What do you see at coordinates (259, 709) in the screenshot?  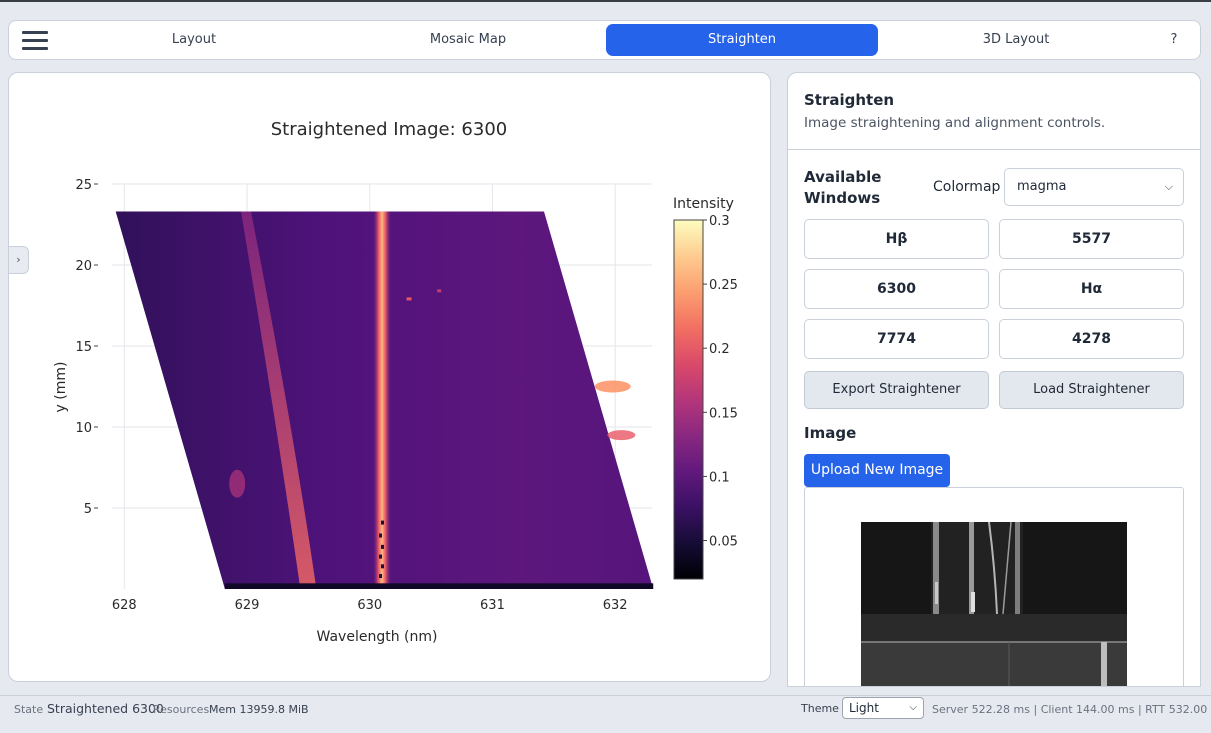 I see `memory-readout: Mem 13959.8 MiB` at bounding box center [259, 709].